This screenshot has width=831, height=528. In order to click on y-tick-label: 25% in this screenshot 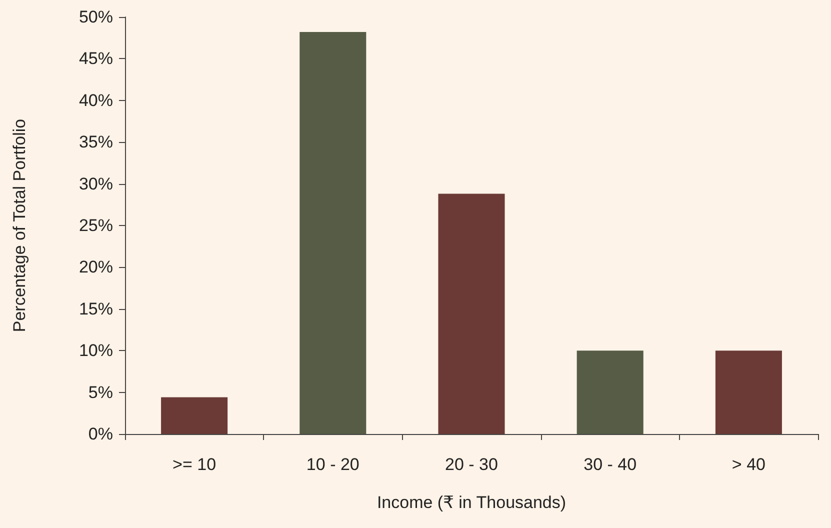, I will do `click(95, 225)`.